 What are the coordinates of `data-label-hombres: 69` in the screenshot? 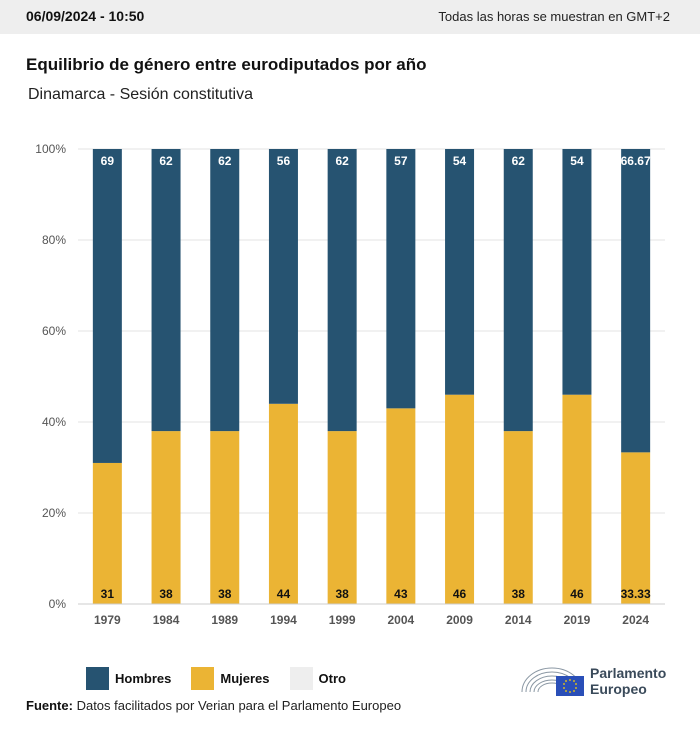 It's located at (108, 161).